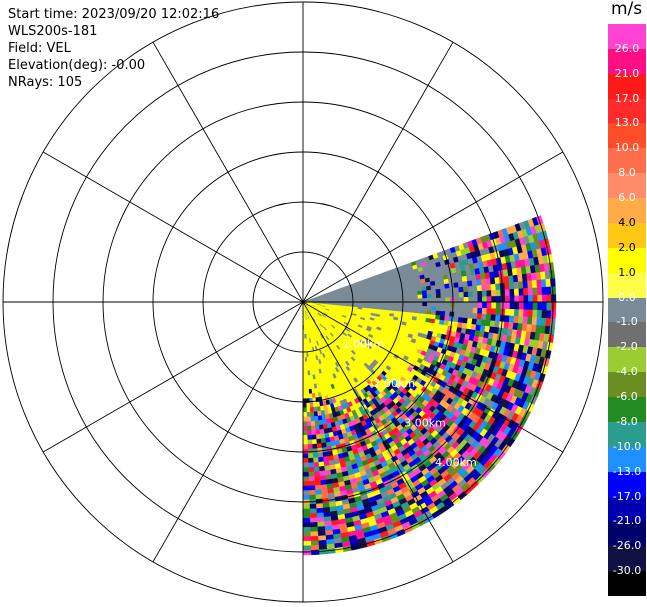  I want to click on colorbar-tick-label: 0.0, so click(627, 297).